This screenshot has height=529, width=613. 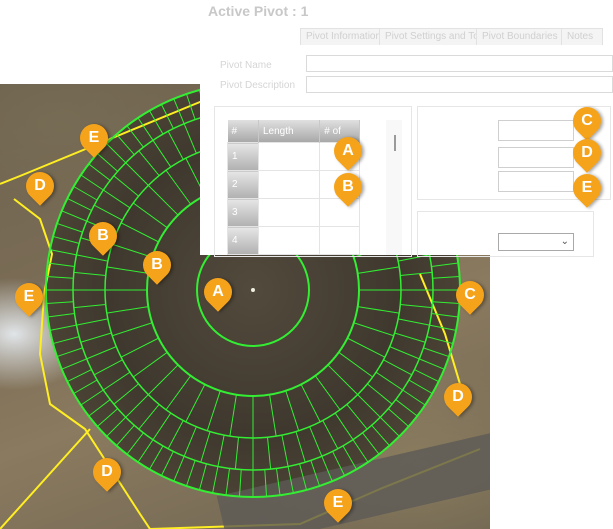 I want to click on table-scrollbar, so click(x=394, y=187).